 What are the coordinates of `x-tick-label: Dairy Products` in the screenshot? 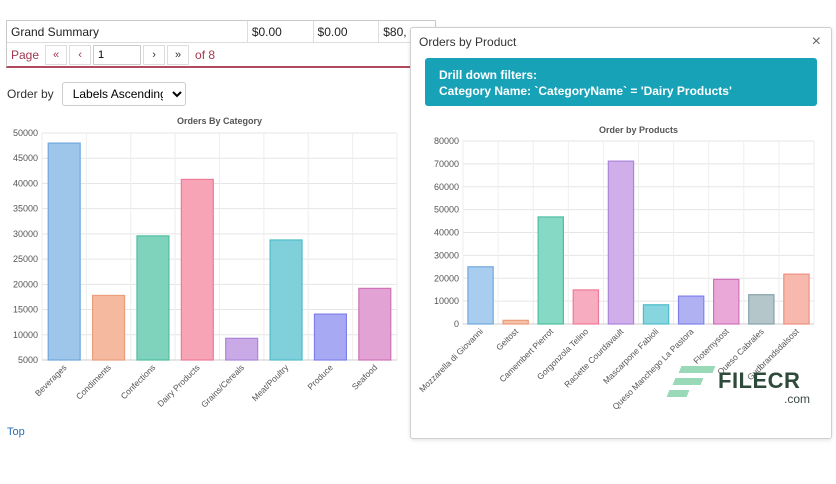 It's located at (178, 385).